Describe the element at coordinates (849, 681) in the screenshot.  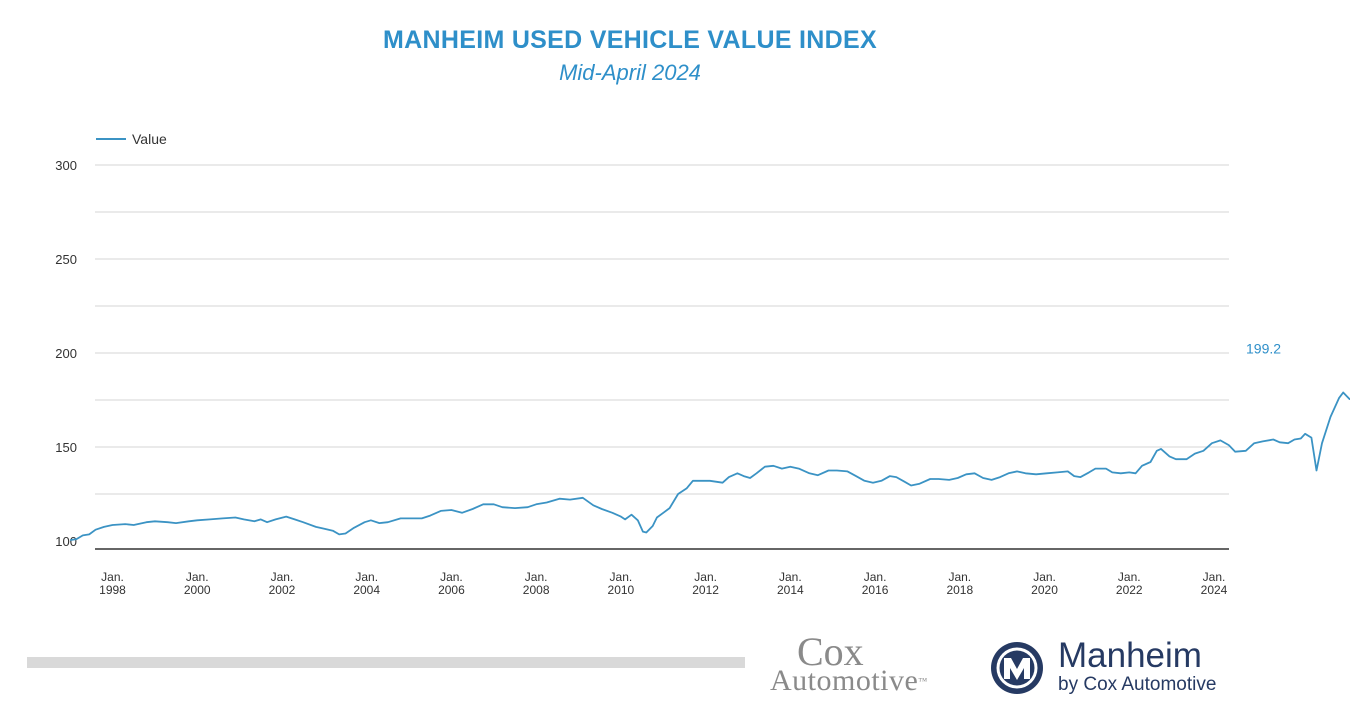
I see `cox-logo-automotive: Automotive™` at that location.